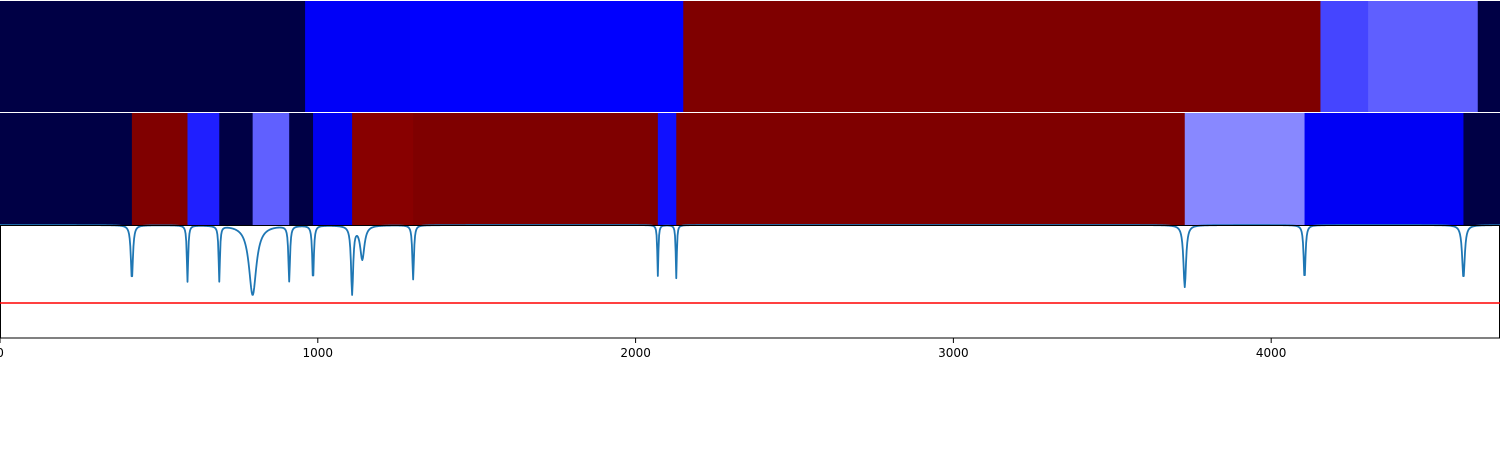 This screenshot has width=1500, height=450. Describe the element at coordinates (635, 353) in the screenshot. I see `x-tick-label-2: 2000` at that location.